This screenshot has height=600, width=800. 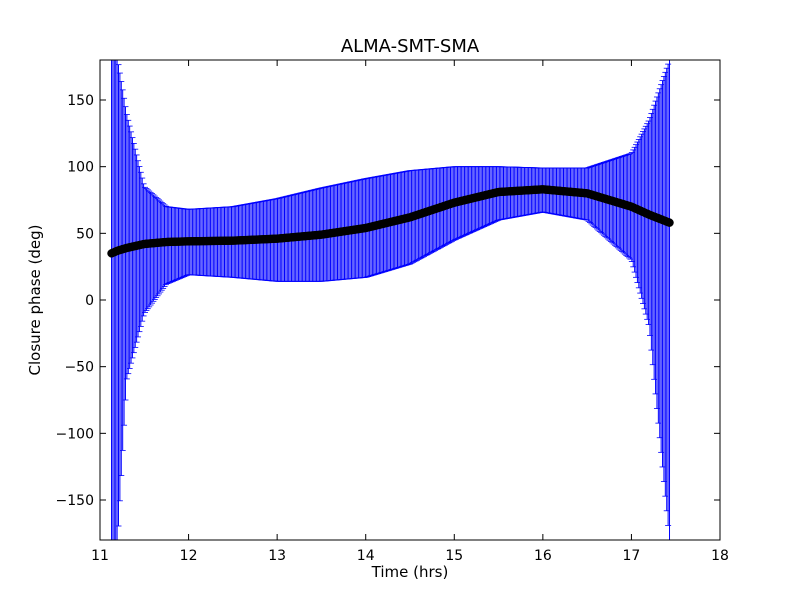 I want to click on y-tick-label: 50, so click(x=85, y=234).